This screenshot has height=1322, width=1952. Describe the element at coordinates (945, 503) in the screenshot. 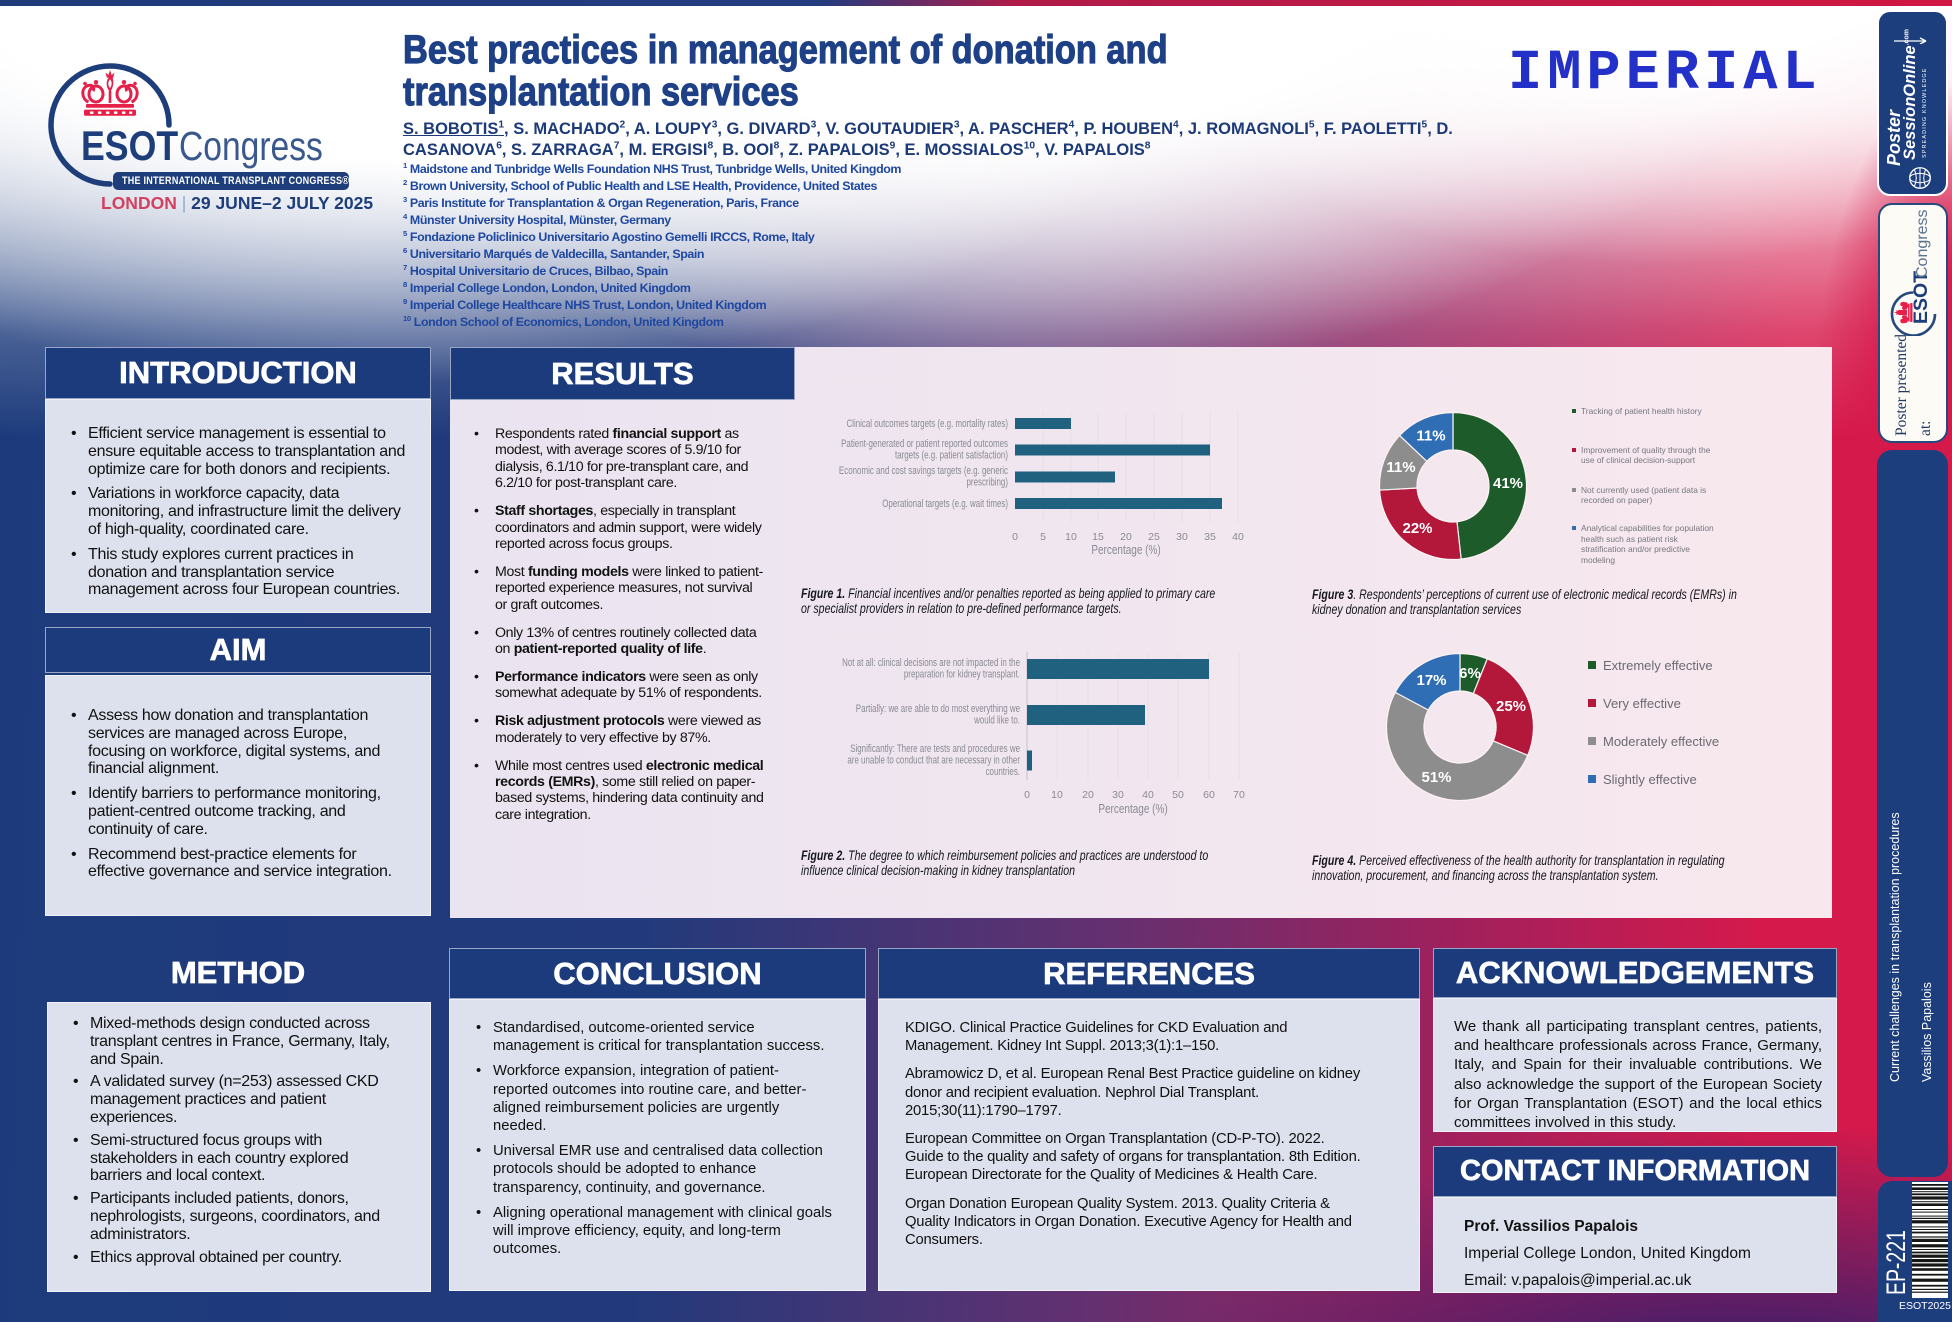

I see `svg-text:Operational targets (e.g. wait: Operational targets (e.g. wait times)` at that location.